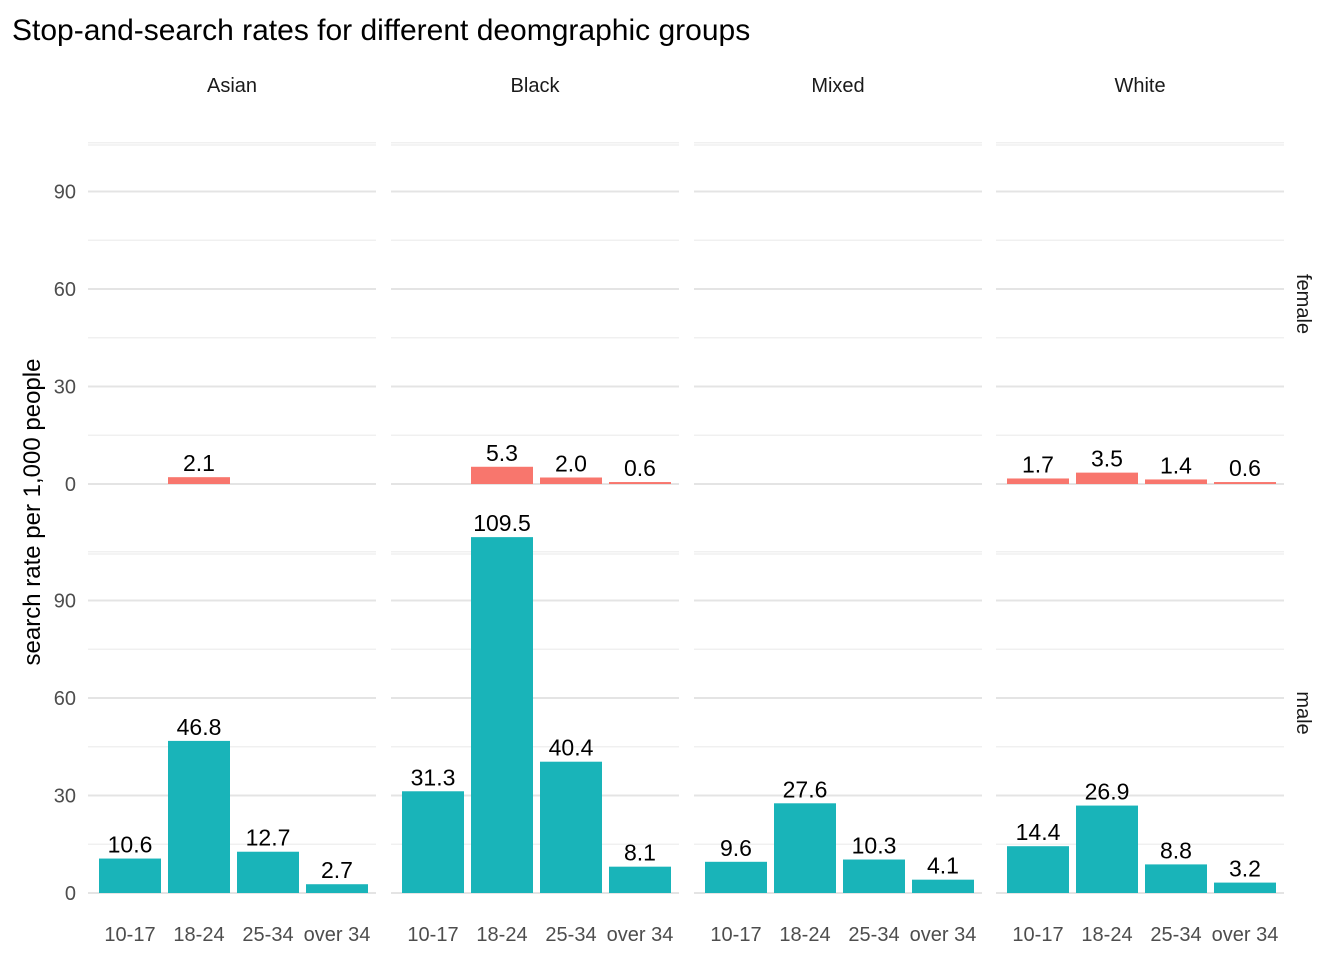 Image resolution: width=1344 pixels, height=965 pixels. I want to click on data-label: 2.0, so click(571, 464).